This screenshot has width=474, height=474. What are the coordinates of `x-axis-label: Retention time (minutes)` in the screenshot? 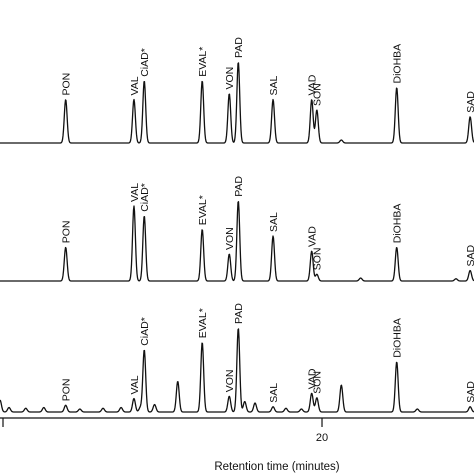 It's located at (276, 467).